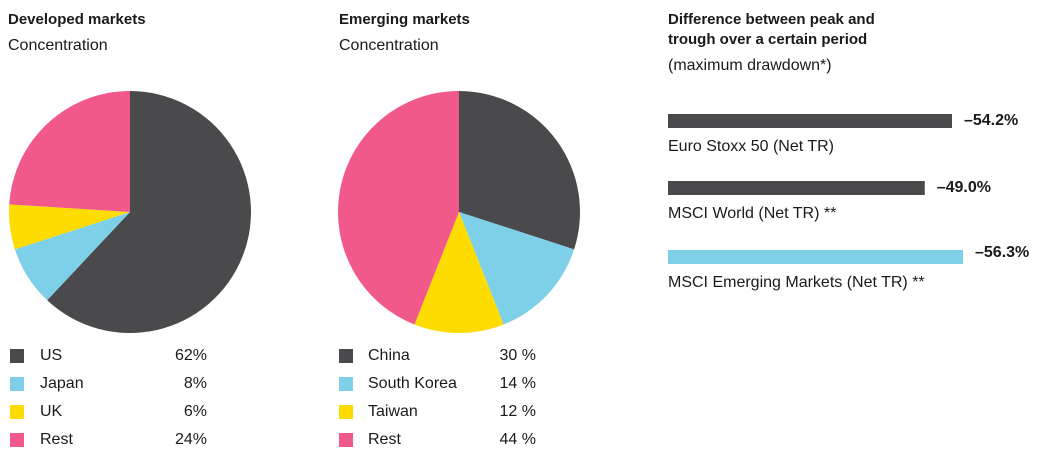  What do you see at coordinates (412, 383) in the screenshot?
I see `legend-label: South Korea` at bounding box center [412, 383].